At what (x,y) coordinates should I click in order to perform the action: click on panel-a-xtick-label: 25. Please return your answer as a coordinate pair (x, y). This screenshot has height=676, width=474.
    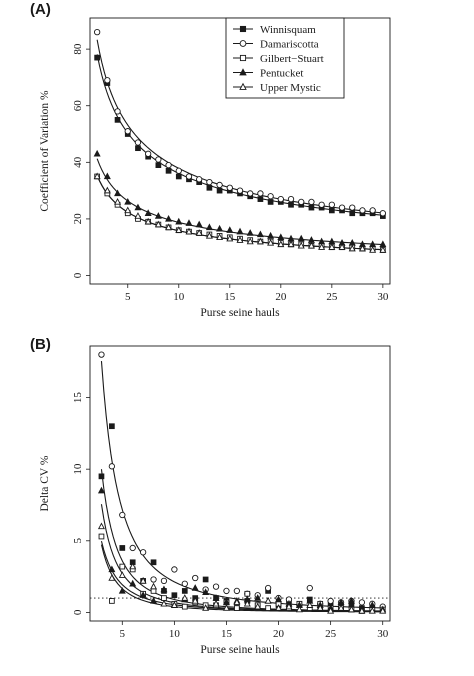
    Looking at the image, I should click on (332, 297).